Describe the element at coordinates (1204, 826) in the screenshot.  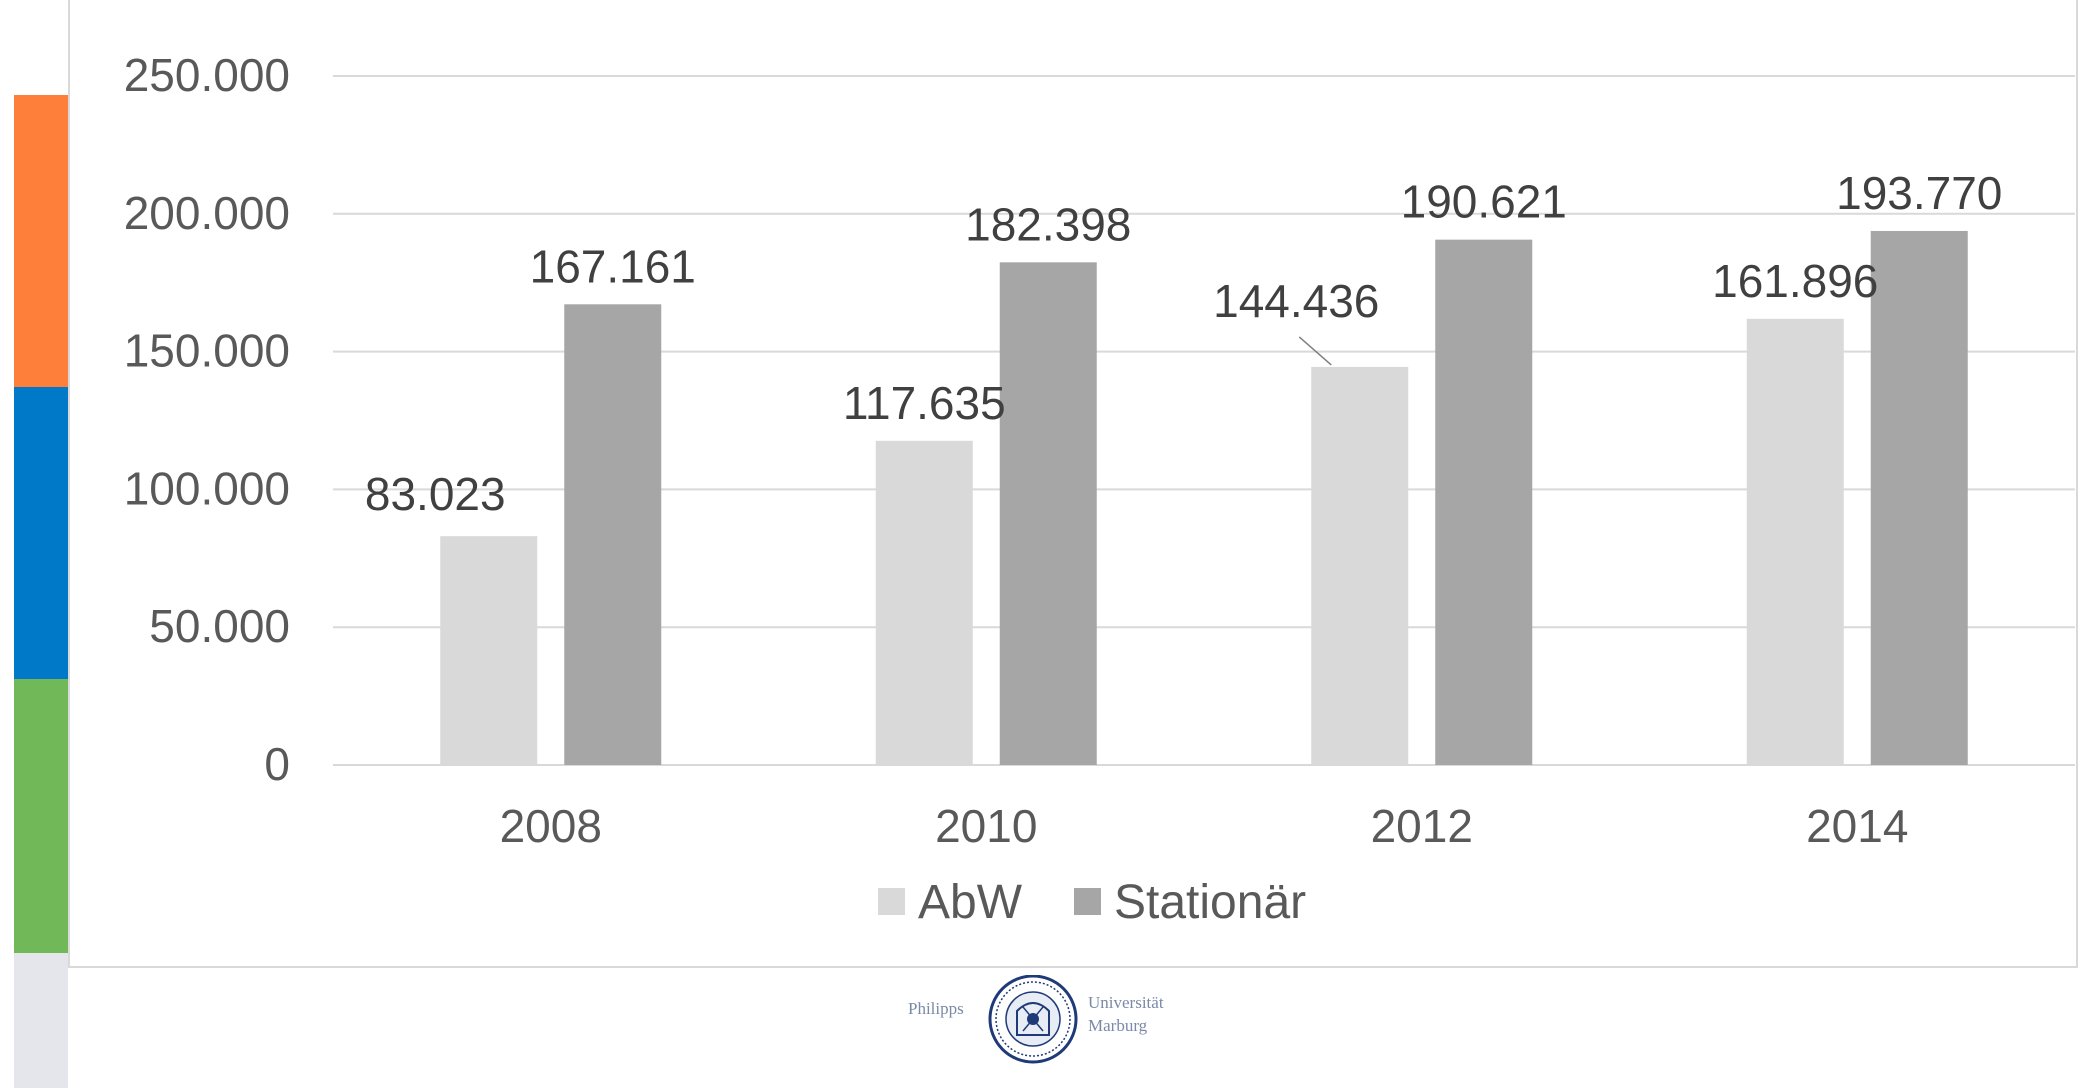
I see `x-axis-tick-labels: 2008 2010 2012 2014` at that location.